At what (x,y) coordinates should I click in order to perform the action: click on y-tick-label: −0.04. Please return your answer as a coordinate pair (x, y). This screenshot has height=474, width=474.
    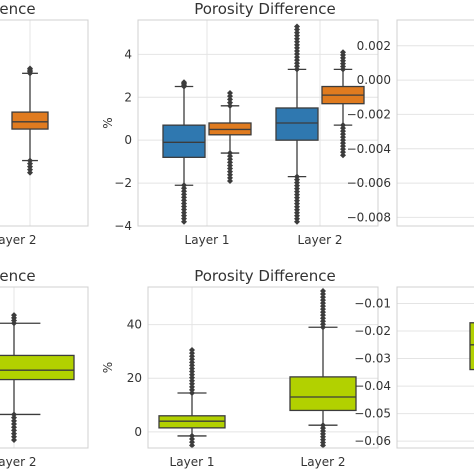
    Looking at the image, I should click on (372, 386).